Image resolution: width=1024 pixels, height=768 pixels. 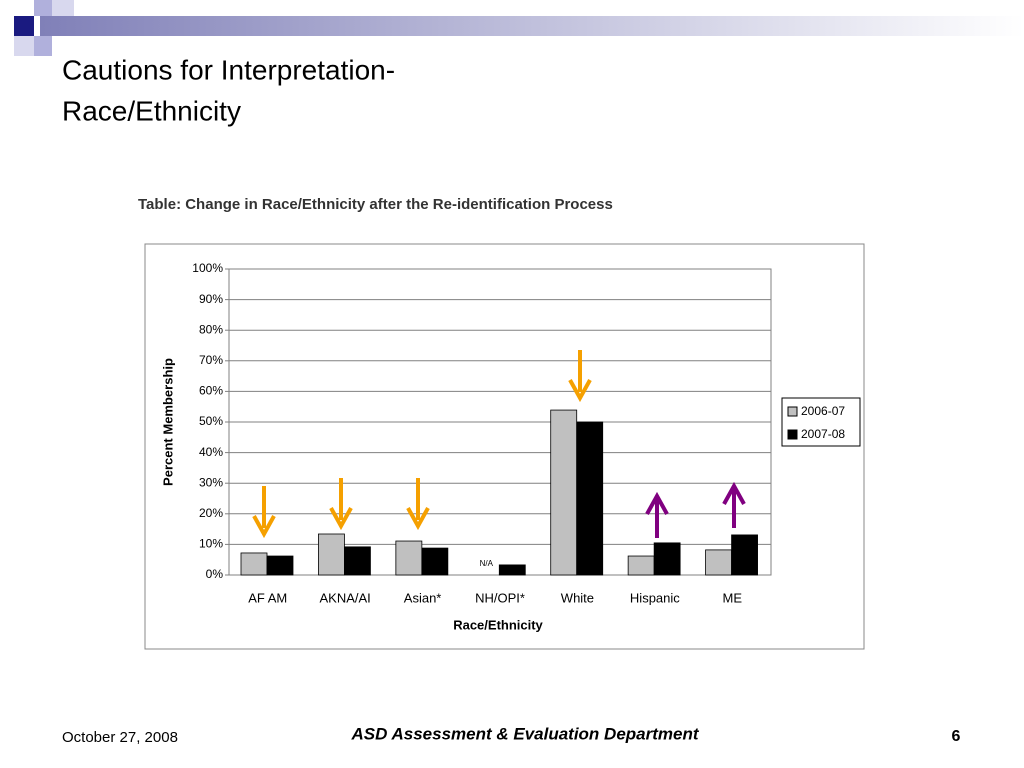 What do you see at coordinates (498, 624) in the screenshot?
I see `x-axis-title: Race/Ethnicity` at bounding box center [498, 624].